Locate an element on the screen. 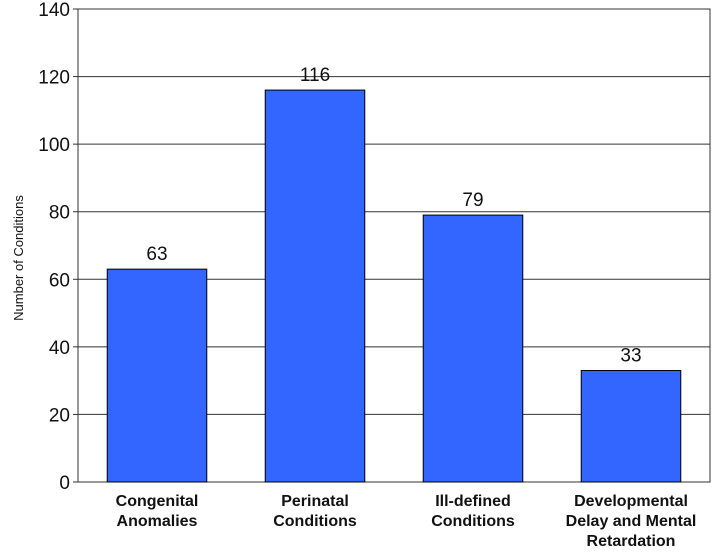 This screenshot has height=558, width=713. category-label-line: Anomalies is located at coordinates (157, 521).